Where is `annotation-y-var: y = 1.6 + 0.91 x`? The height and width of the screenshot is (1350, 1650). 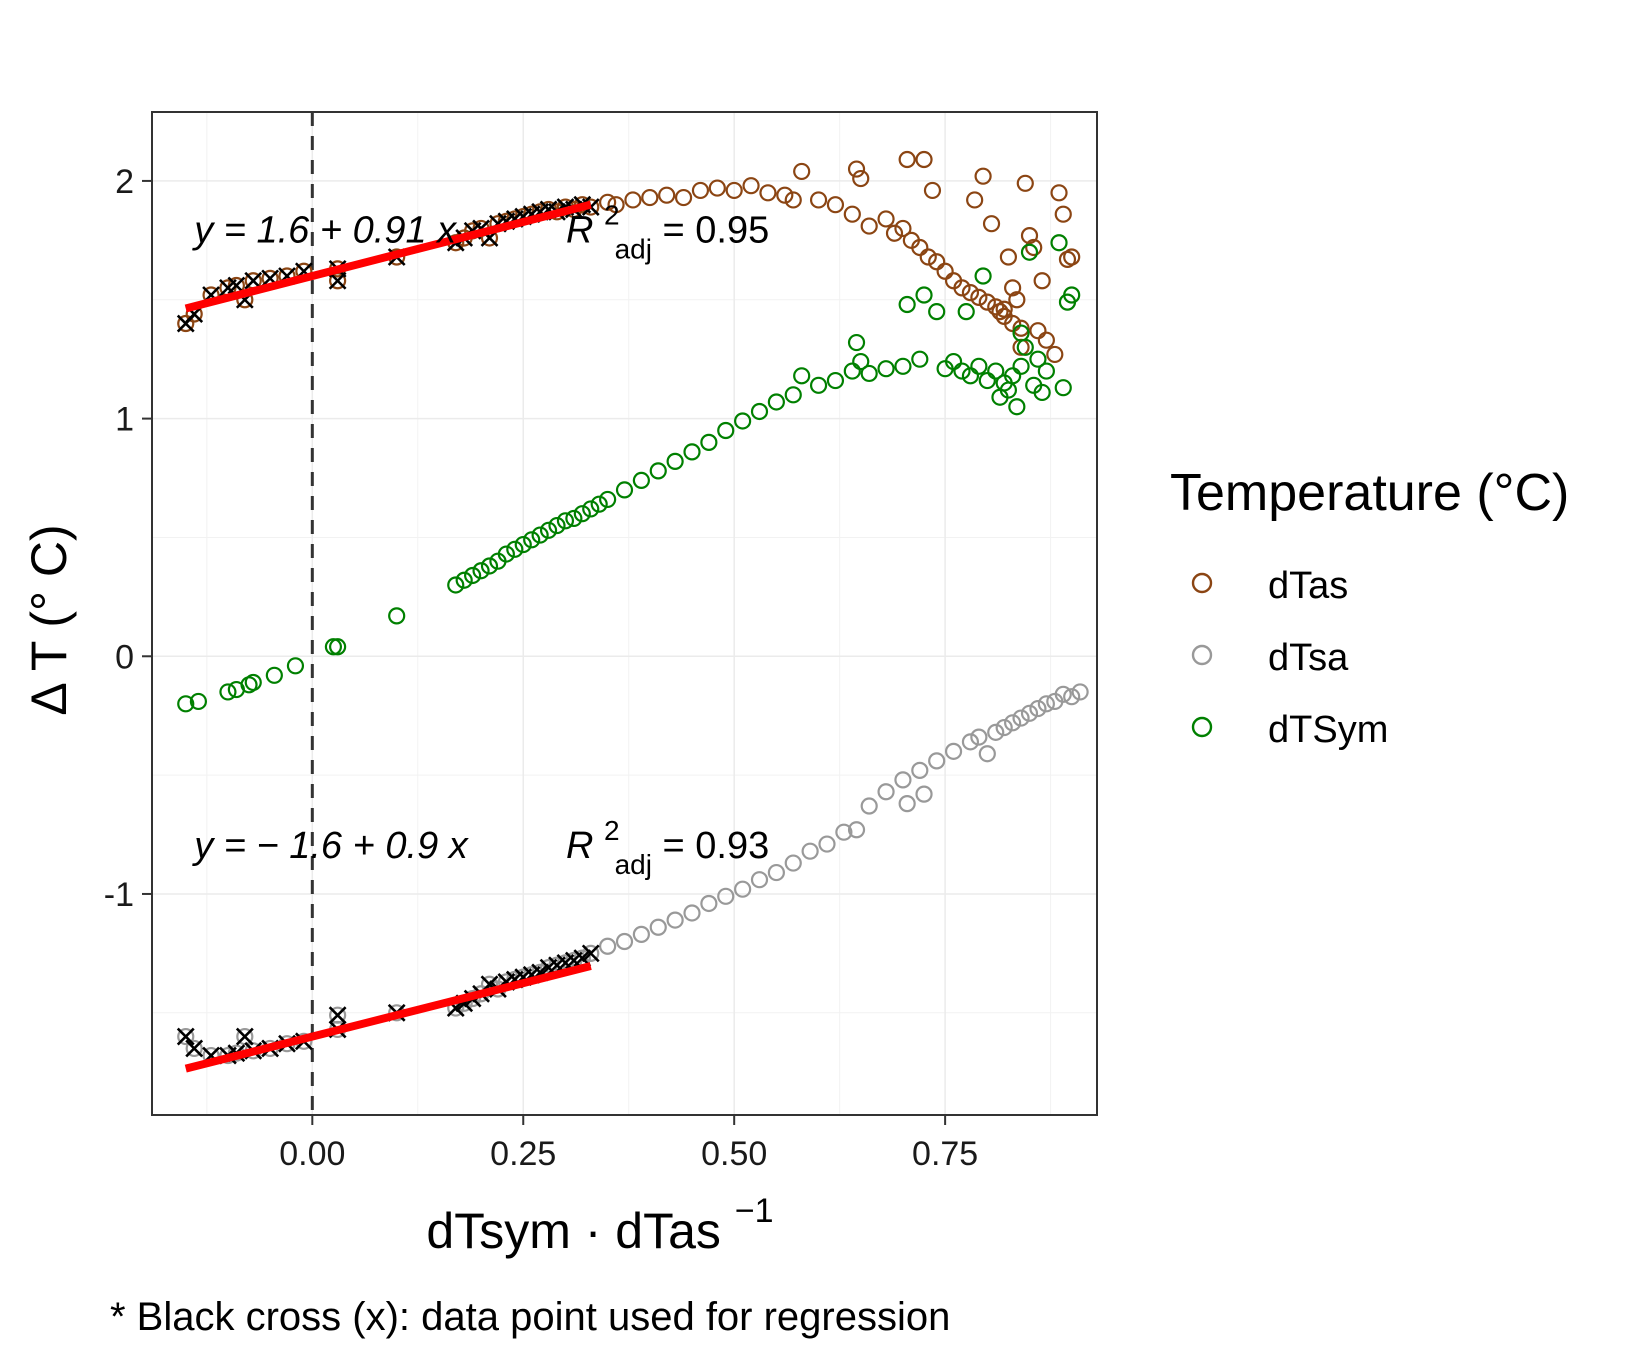 annotation-y-var: y = 1.6 + 0.91 x is located at coordinates (324, 230).